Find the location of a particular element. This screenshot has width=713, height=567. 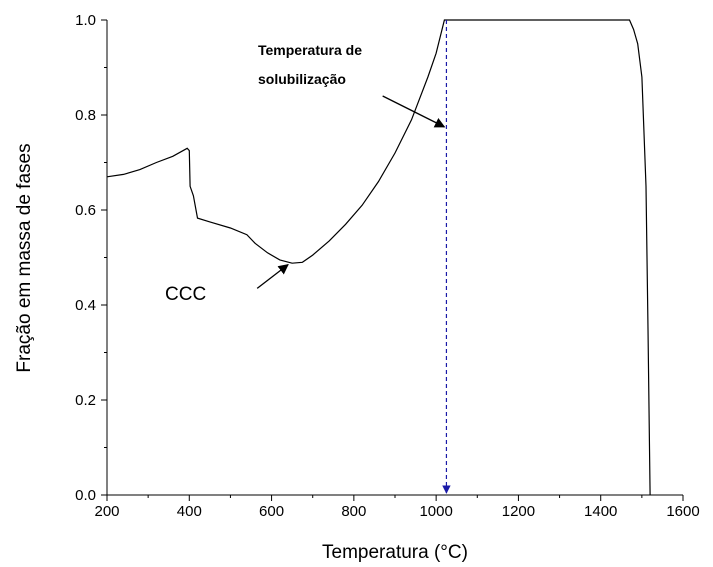

y-tick-label: 0.4 is located at coordinates (85, 305).